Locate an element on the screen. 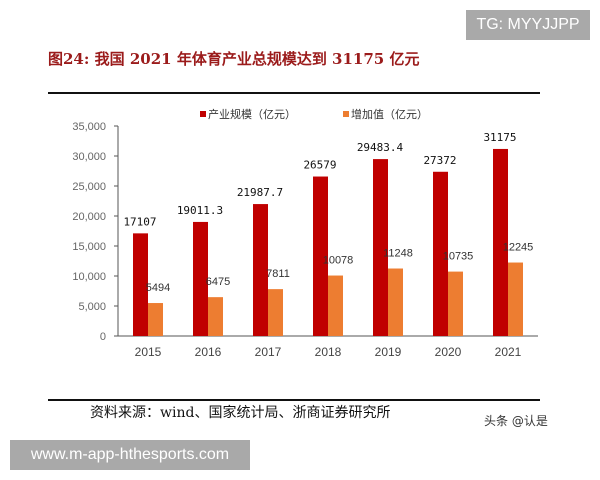 Image resolution: width=600 pixels, height=480 pixels. data-label: 31175 is located at coordinates (499, 137).